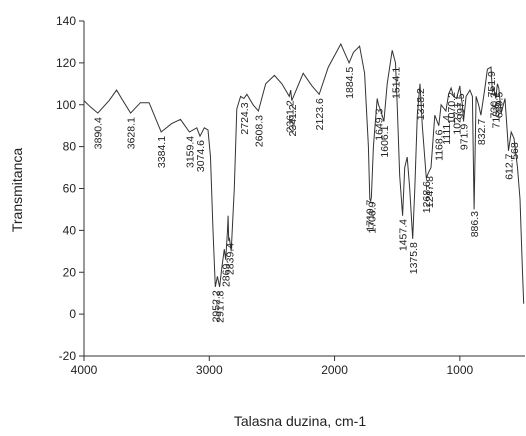 This screenshot has width=526, height=436. What do you see at coordinates (190, 152) in the screenshot?
I see `peak-label: 3159.4` at bounding box center [190, 152].